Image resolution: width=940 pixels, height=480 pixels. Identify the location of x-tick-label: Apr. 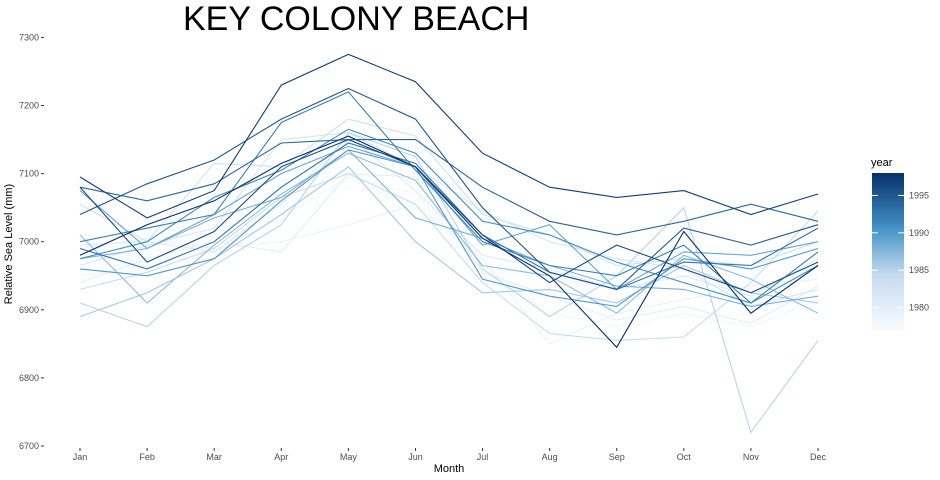
(281, 457).